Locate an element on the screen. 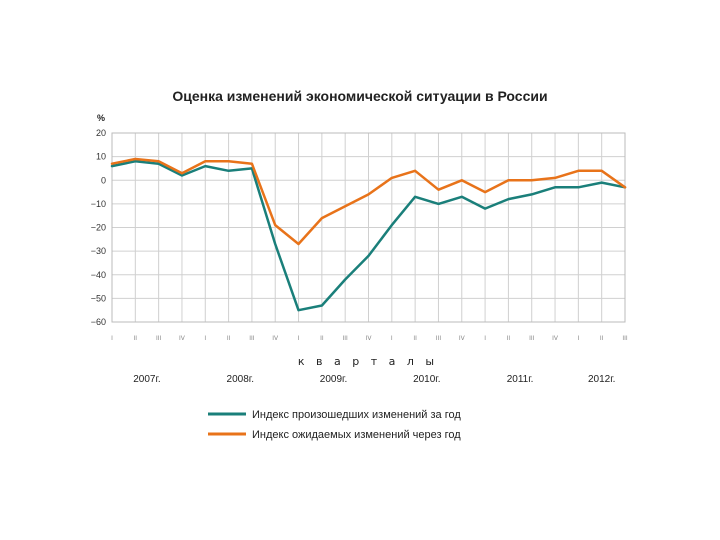 This screenshot has height=540, width=720. year-label: 2008г. is located at coordinates (240, 379).